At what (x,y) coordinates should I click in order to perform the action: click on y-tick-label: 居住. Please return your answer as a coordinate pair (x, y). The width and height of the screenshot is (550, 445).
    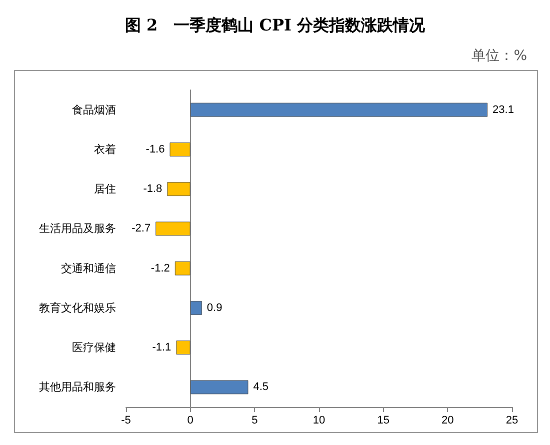
    Looking at the image, I should click on (105, 189).